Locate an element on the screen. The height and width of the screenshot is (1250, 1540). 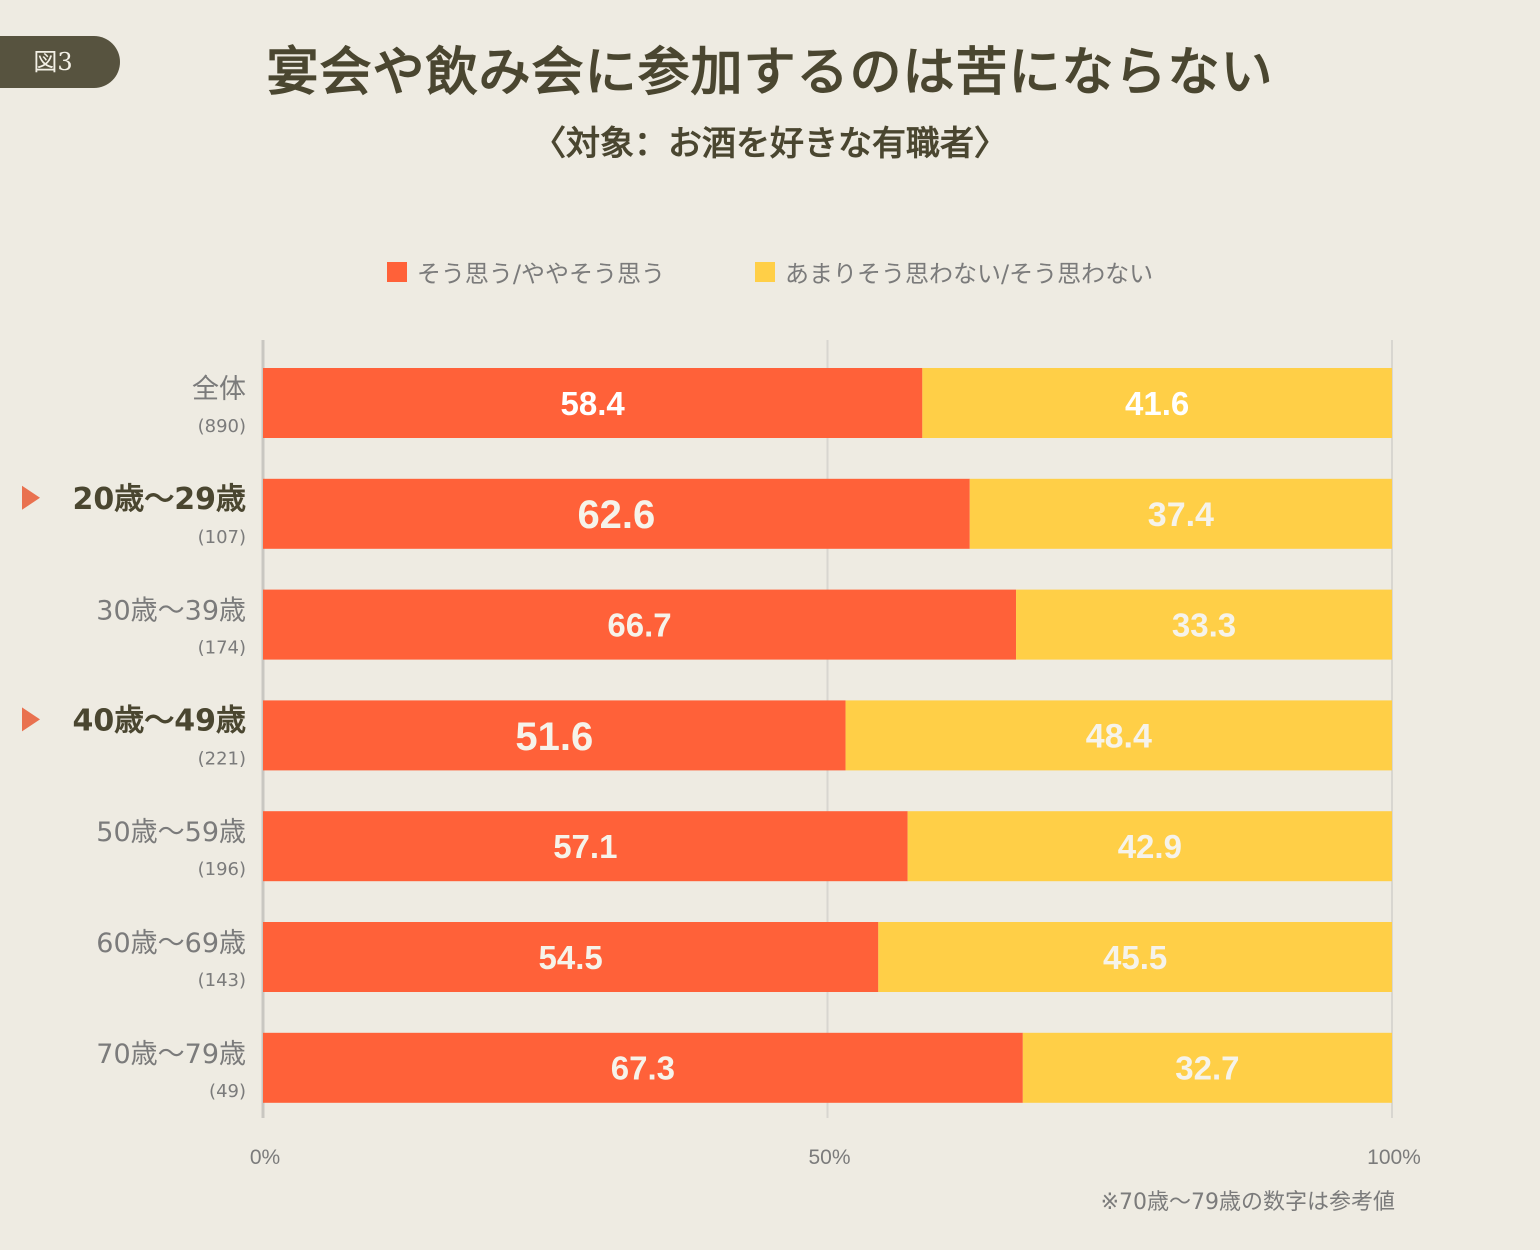
bar-label-disagree: 48.4 is located at coordinates (1119, 737).